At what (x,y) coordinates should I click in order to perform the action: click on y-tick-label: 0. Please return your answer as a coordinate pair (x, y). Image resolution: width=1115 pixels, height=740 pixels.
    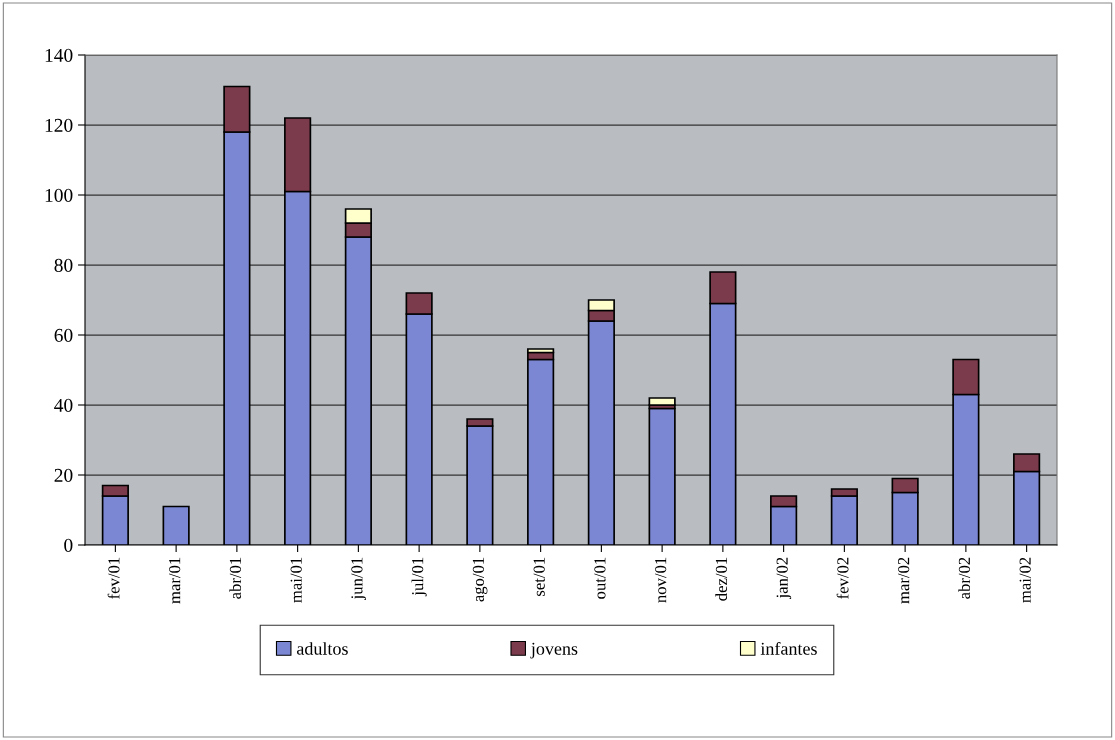
    Looking at the image, I should click on (68, 545).